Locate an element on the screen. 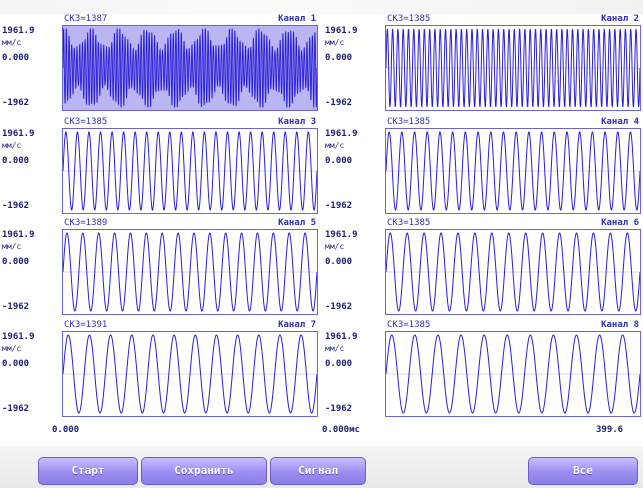 This screenshot has width=643, height=488. channel-name: Канал 5 is located at coordinates (297, 223).